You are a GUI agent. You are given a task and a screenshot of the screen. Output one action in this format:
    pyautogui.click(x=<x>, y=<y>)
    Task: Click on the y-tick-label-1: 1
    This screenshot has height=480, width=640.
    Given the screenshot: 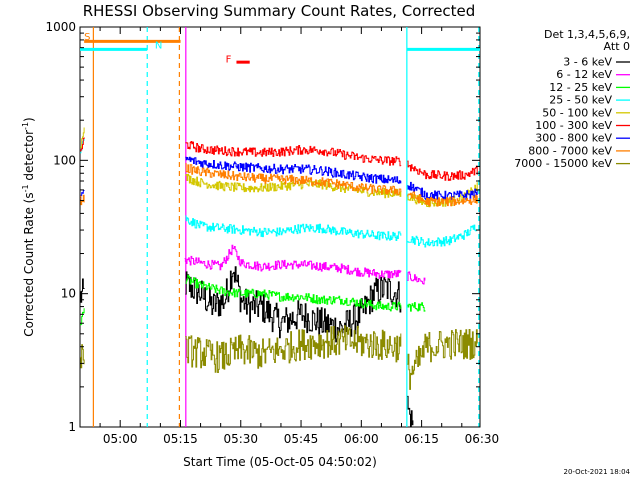 What is the action you would take?
    pyautogui.click(x=72, y=427)
    